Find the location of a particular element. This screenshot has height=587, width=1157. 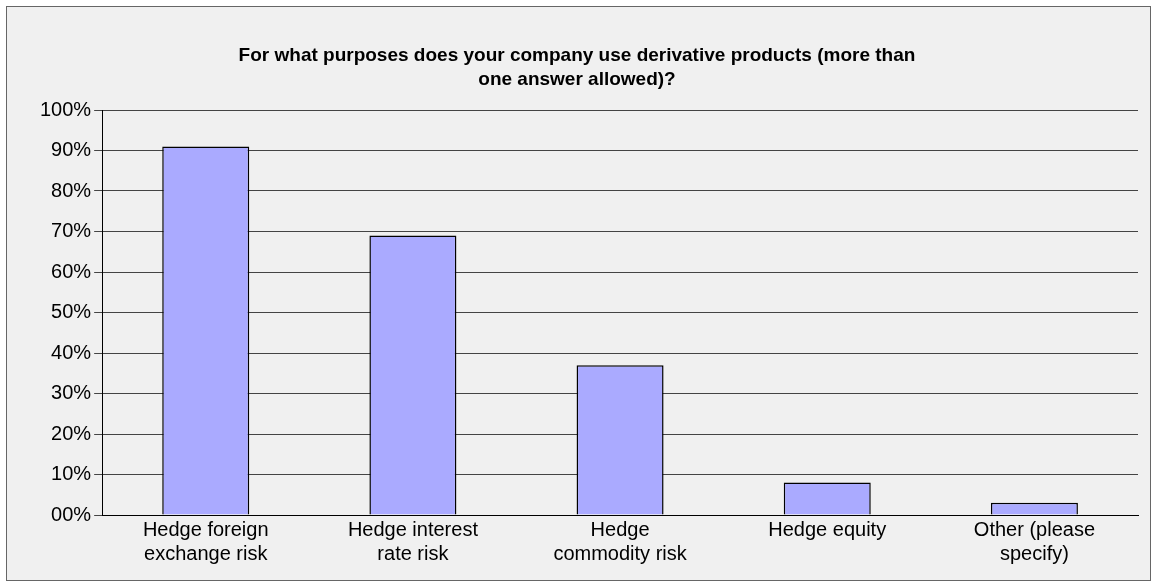

y-tick-label: 60% is located at coordinates (71, 270).